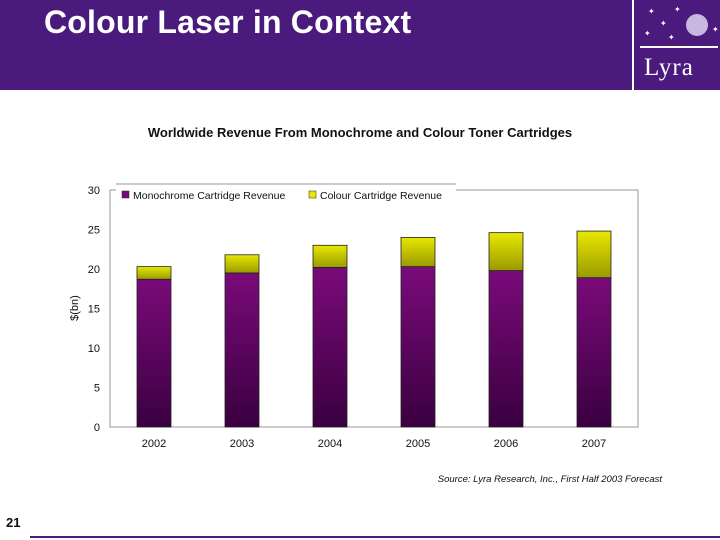 This screenshot has width=720, height=540. Describe the element at coordinates (97, 428) in the screenshot. I see `y-tick-label: 0` at that location.